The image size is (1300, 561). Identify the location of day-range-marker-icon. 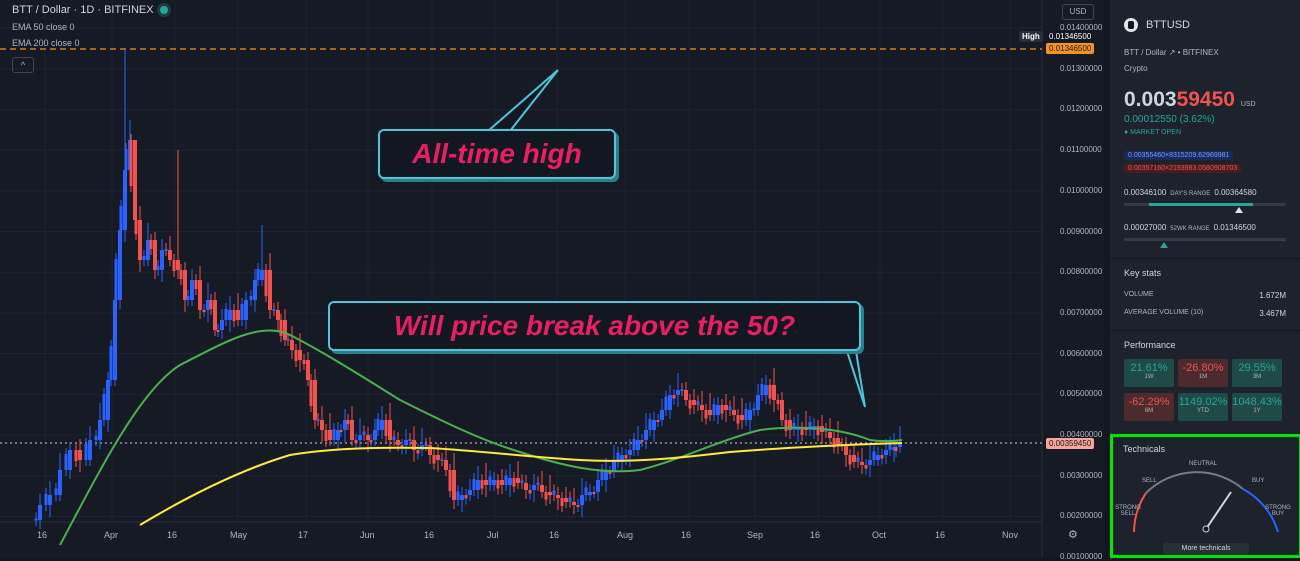
(1239, 210).